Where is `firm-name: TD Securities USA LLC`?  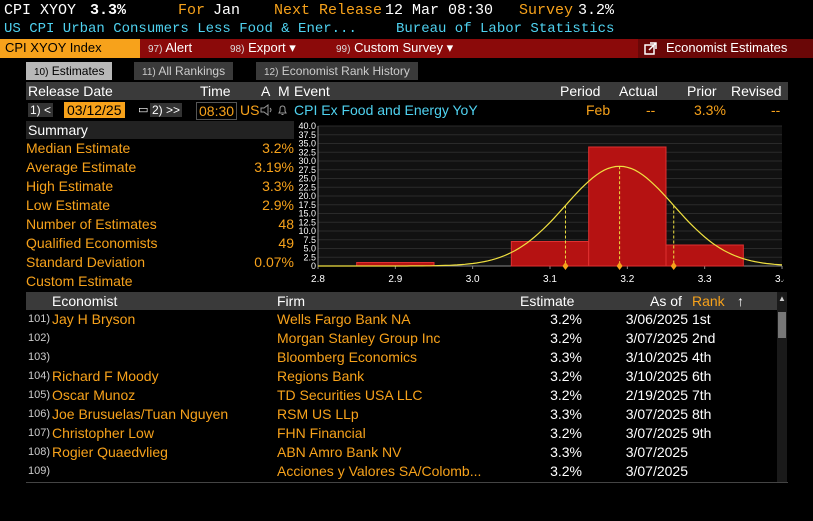 firm-name: TD Securities USA LLC is located at coordinates (350, 395).